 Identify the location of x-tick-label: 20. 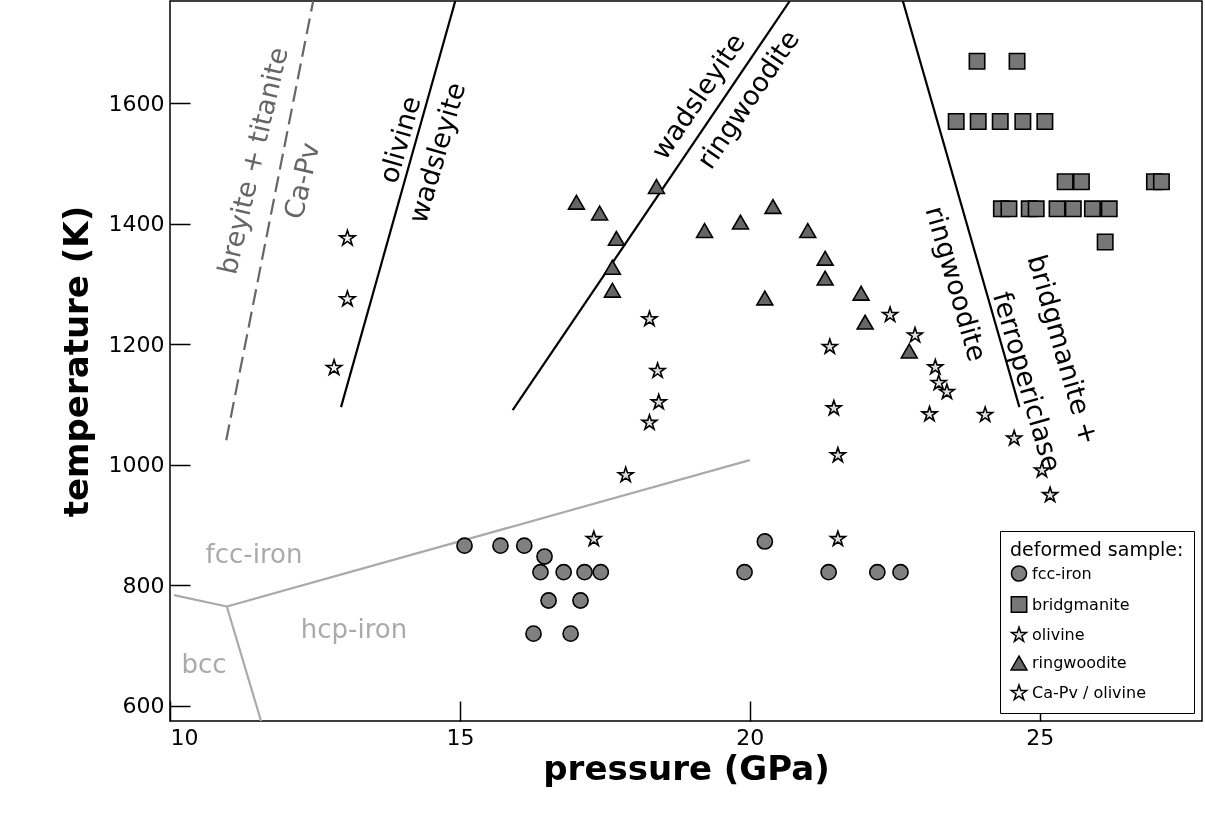
(750, 737).